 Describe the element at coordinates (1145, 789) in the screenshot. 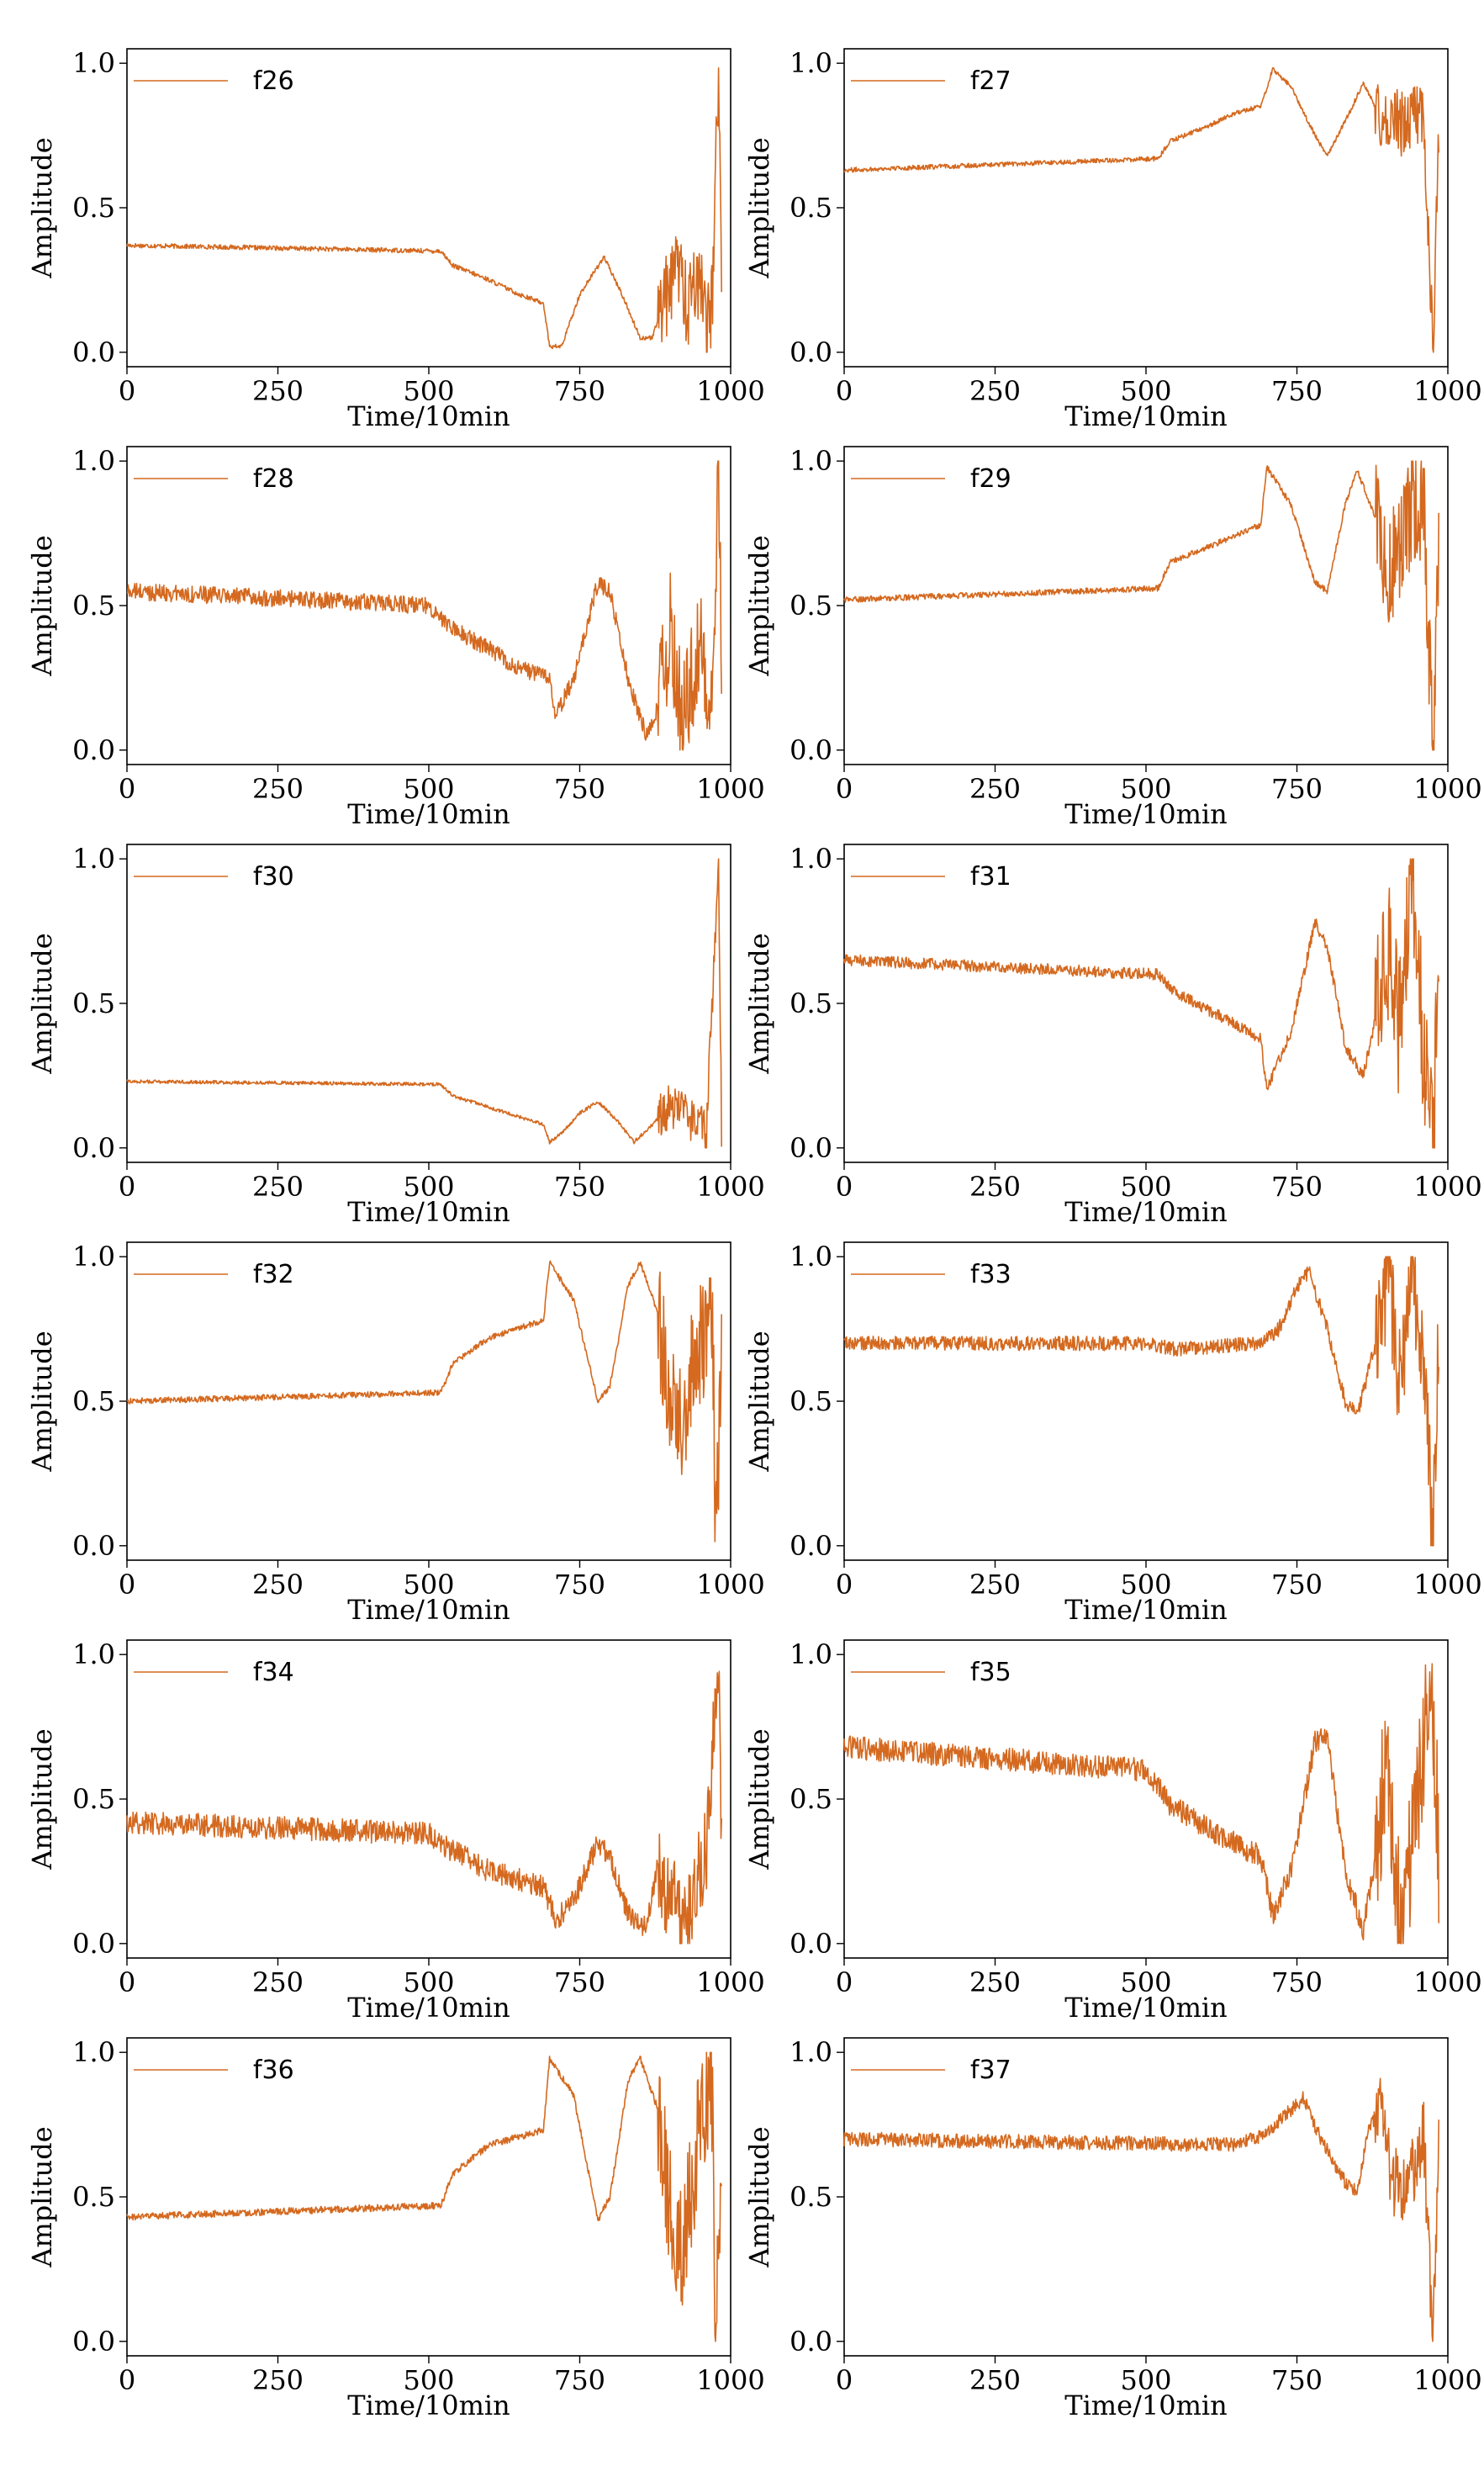

I see `c3-xtick-label-2: 500` at that location.